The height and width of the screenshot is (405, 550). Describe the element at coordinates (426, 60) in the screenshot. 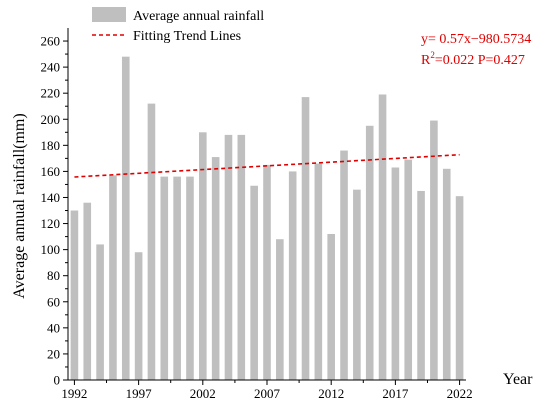

I see `r-squared-prefix: R` at that location.